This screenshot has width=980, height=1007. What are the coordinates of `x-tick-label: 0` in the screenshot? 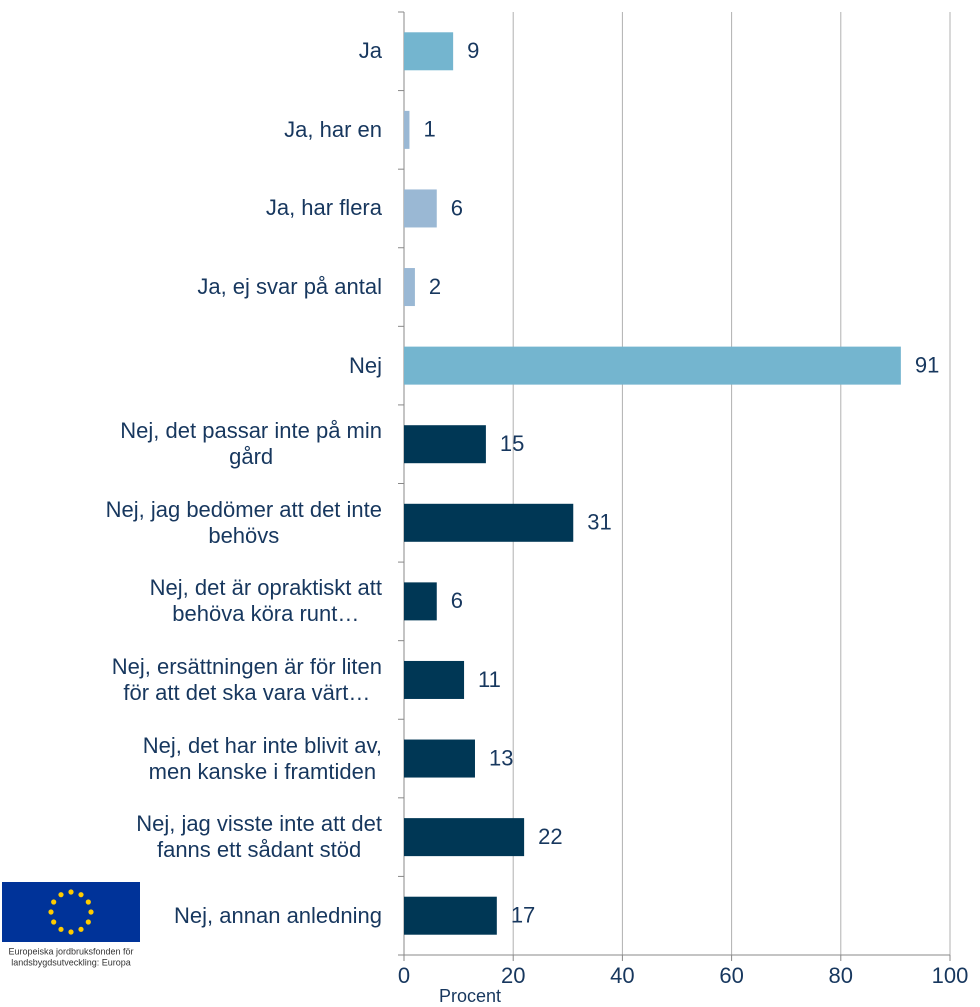 It's located at (404, 975).